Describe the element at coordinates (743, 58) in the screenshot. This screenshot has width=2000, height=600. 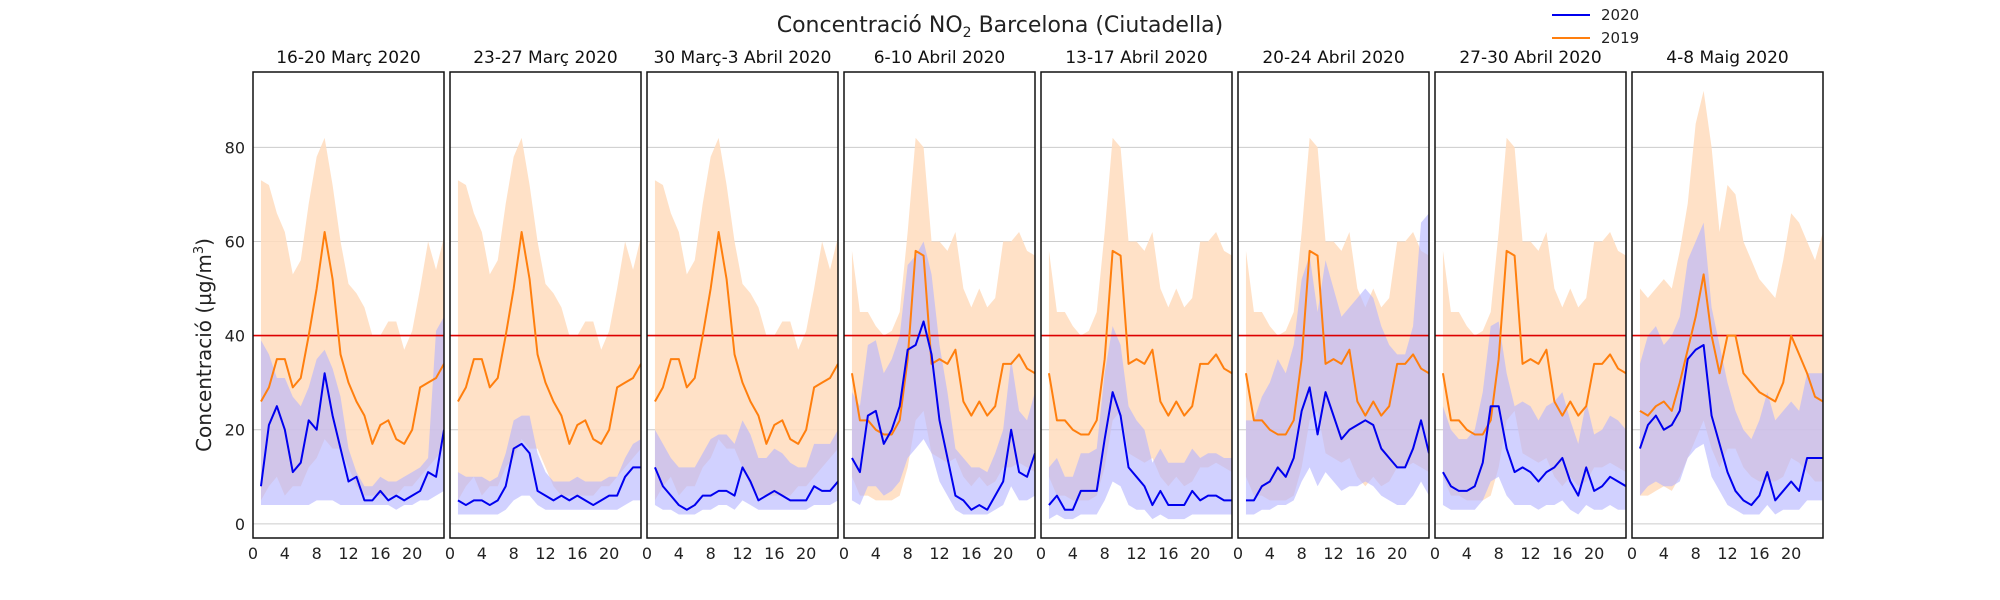
I see `panel-title: 30 Març-3 Abril 2020` at that location.